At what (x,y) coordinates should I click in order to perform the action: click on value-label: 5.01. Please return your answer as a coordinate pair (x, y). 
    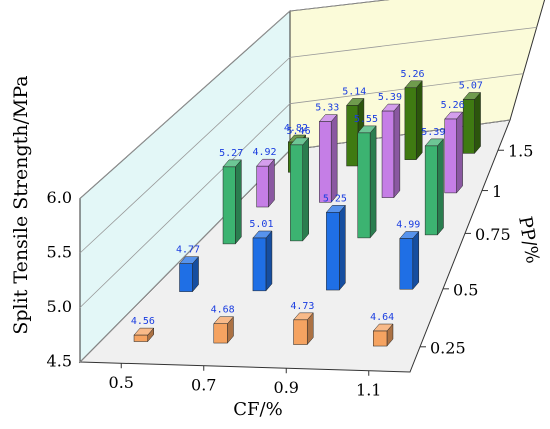
    Looking at the image, I should click on (261, 224).